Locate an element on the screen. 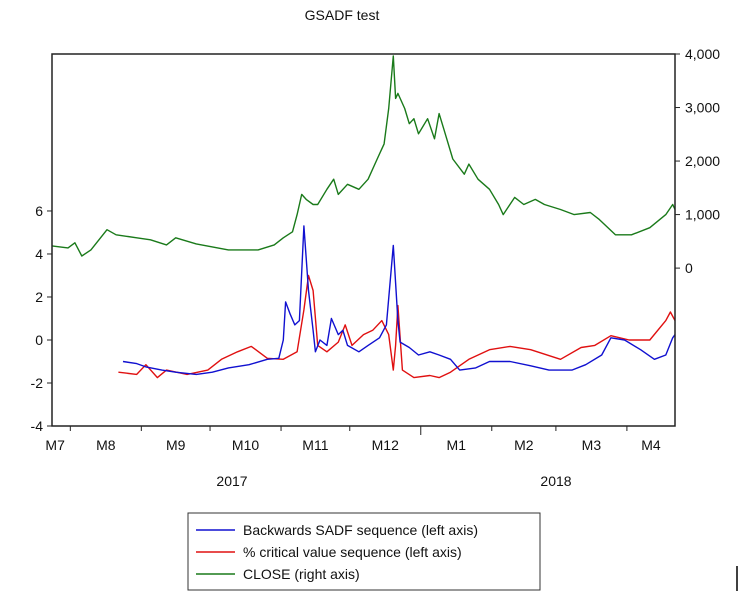  month-label: M12 is located at coordinates (385, 445).